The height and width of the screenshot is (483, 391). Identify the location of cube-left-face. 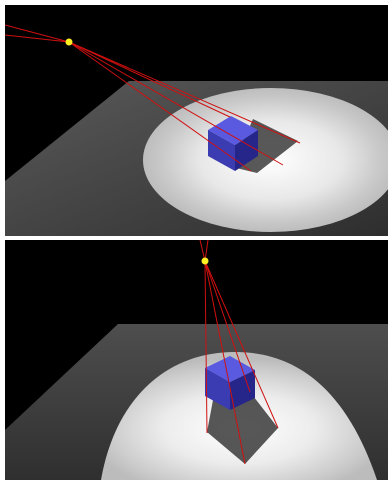
(217, 389).